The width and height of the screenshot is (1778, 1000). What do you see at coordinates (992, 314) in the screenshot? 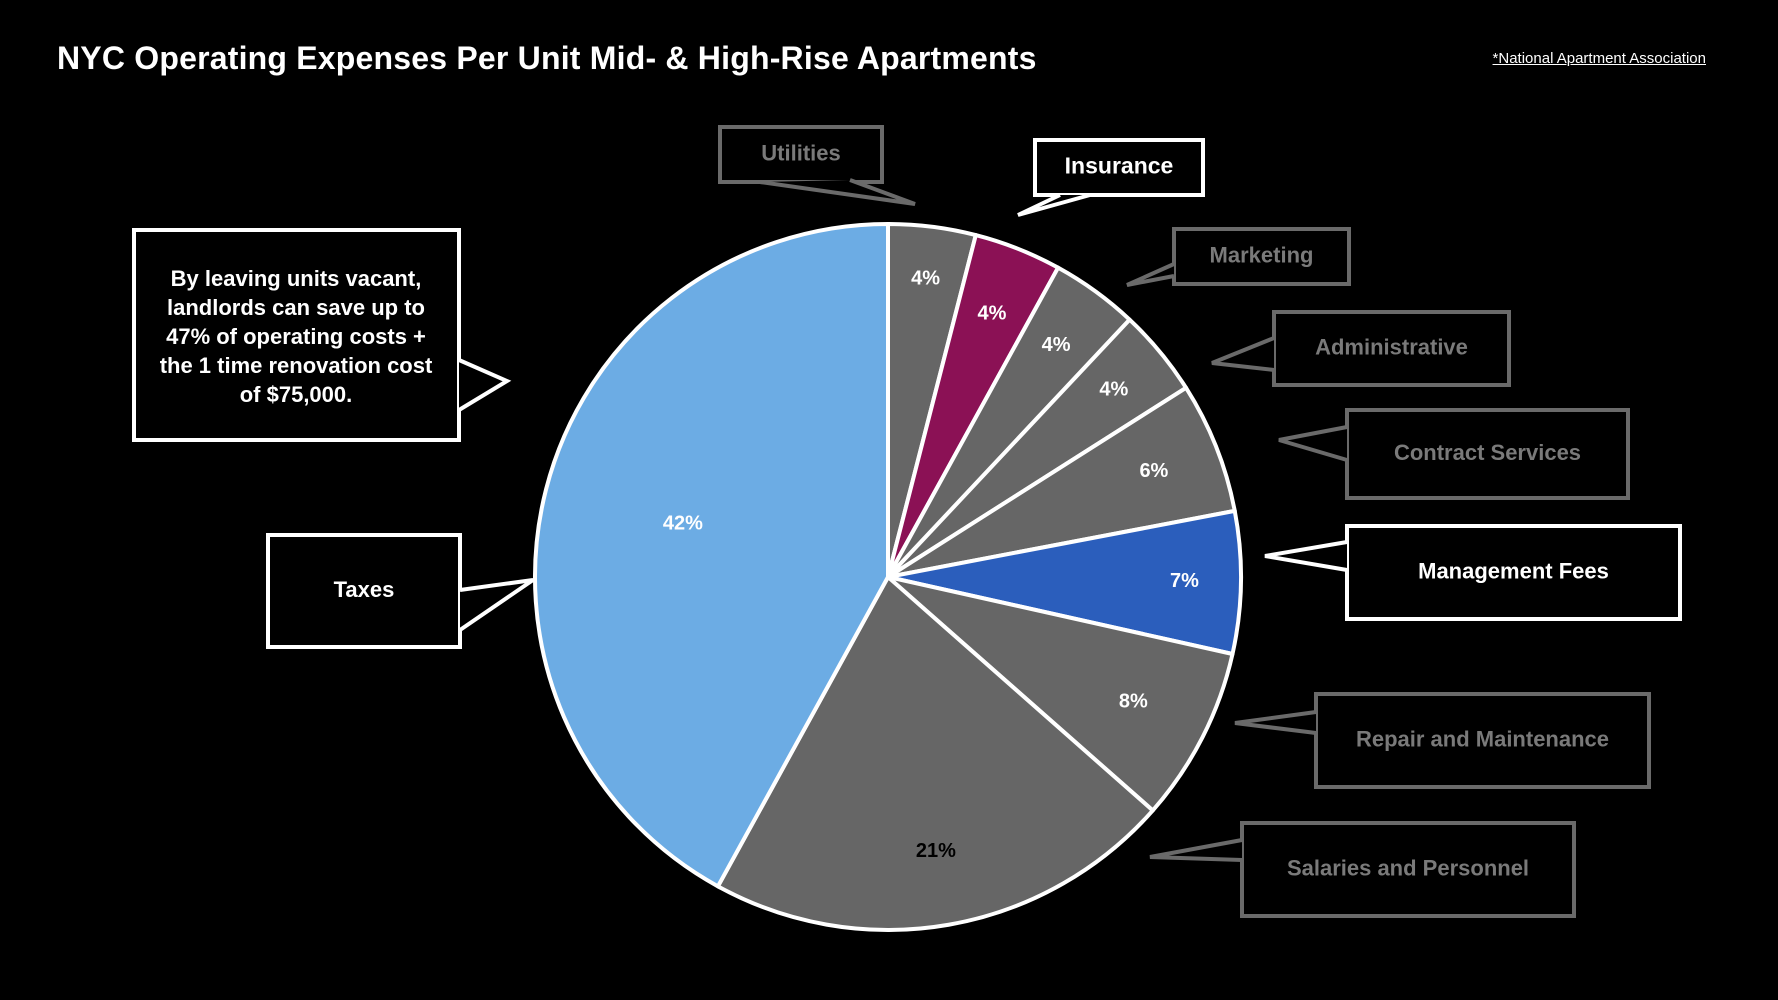
I see `slice-value-insurance: 4%` at bounding box center [992, 314].